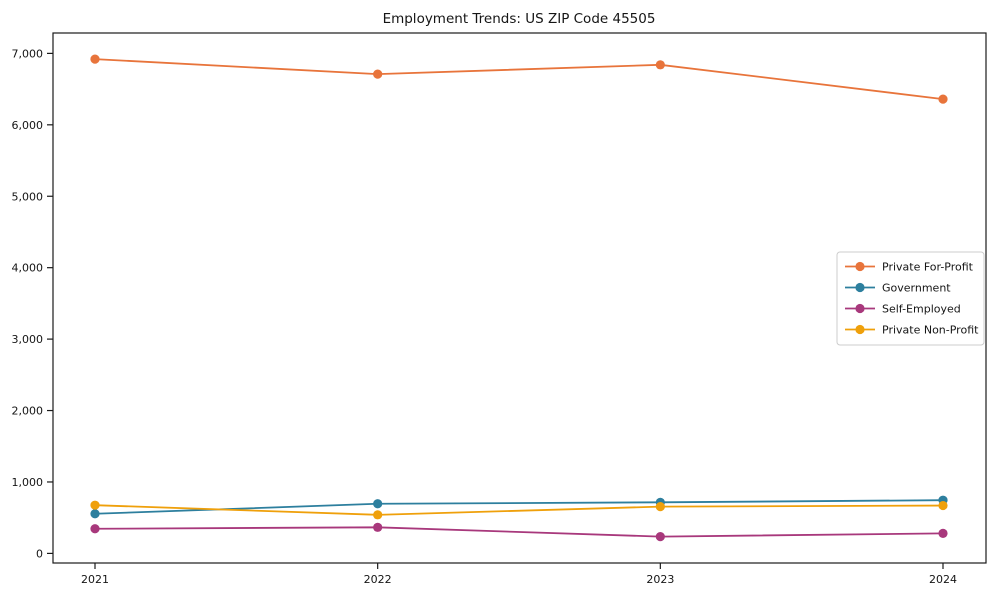 The height and width of the screenshot is (600, 1000). I want to click on legend-item-private-non-profit: Private Non-Profit, so click(912, 330).